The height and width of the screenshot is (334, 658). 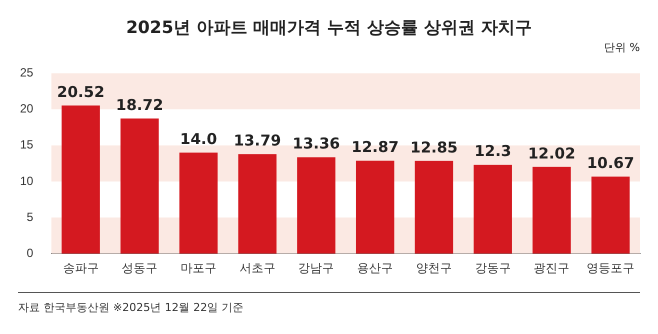 I want to click on data-label: 12.02, so click(x=552, y=153).